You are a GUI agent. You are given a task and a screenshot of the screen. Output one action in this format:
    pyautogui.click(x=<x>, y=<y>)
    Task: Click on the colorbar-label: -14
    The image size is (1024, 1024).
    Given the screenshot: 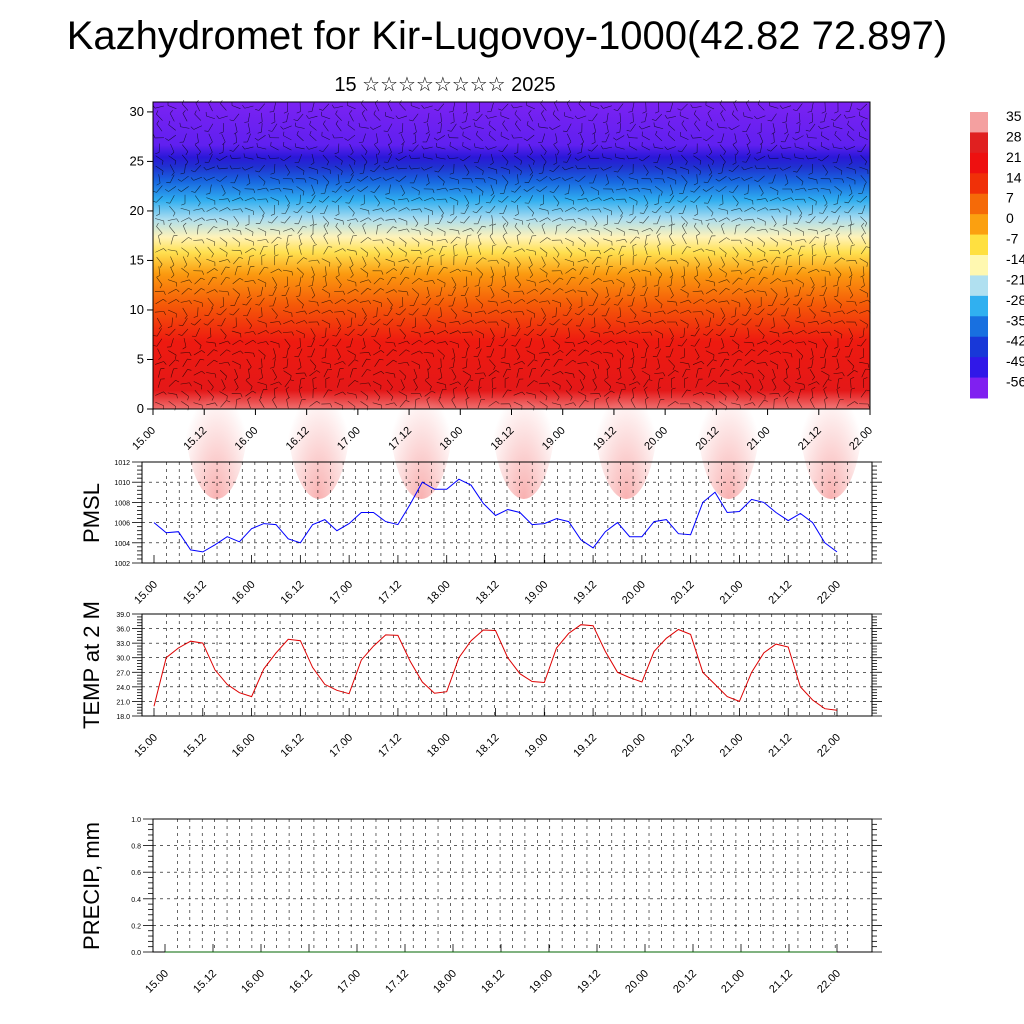 What is the action you would take?
    pyautogui.click(x=1015, y=259)
    